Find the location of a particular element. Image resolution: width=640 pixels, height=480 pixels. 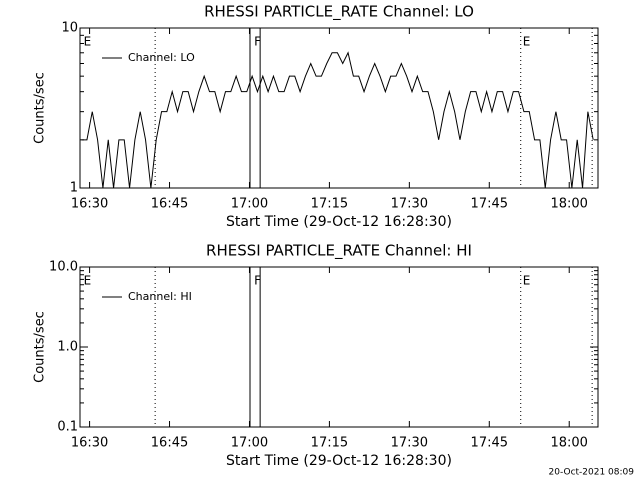

y-tick-label: 0.1 is located at coordinates (67, 427).